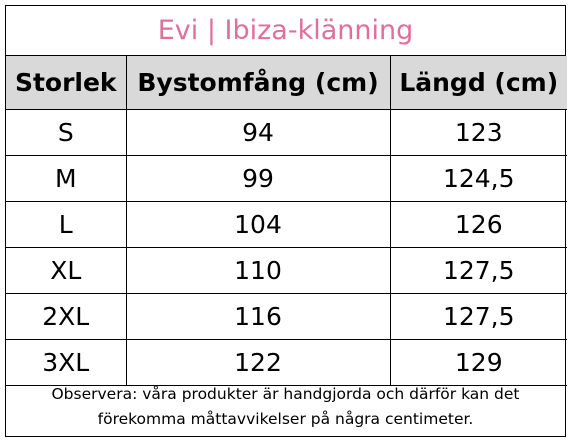 The image size is (571, 442). Describe the element at coordinates (258, 270) in the screenshot. I see `bust-cell: 110` at that location.